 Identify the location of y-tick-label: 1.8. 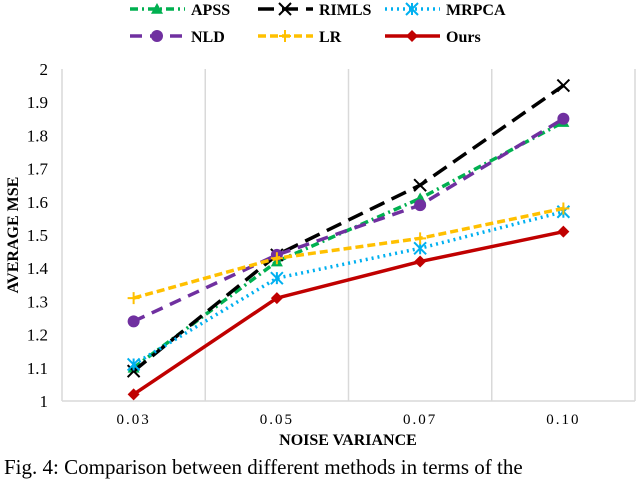
(37, 135).